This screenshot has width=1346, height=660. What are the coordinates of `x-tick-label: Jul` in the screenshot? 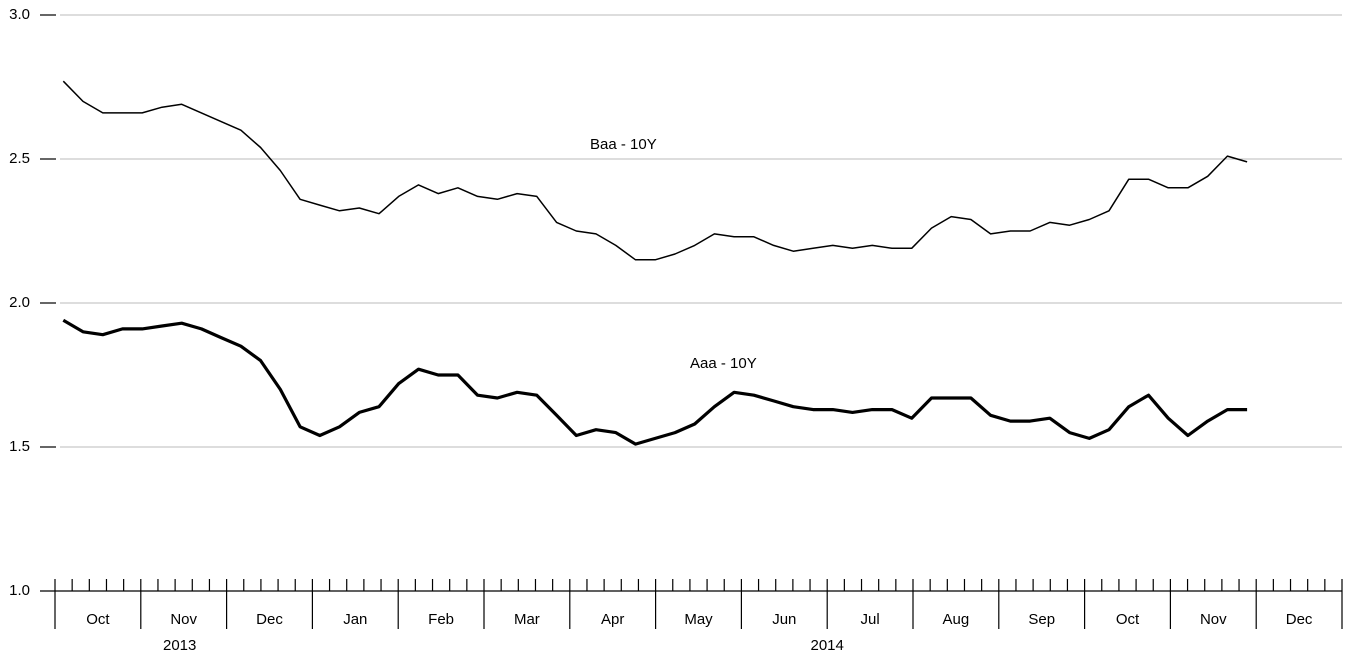 It's located at (870, 619).